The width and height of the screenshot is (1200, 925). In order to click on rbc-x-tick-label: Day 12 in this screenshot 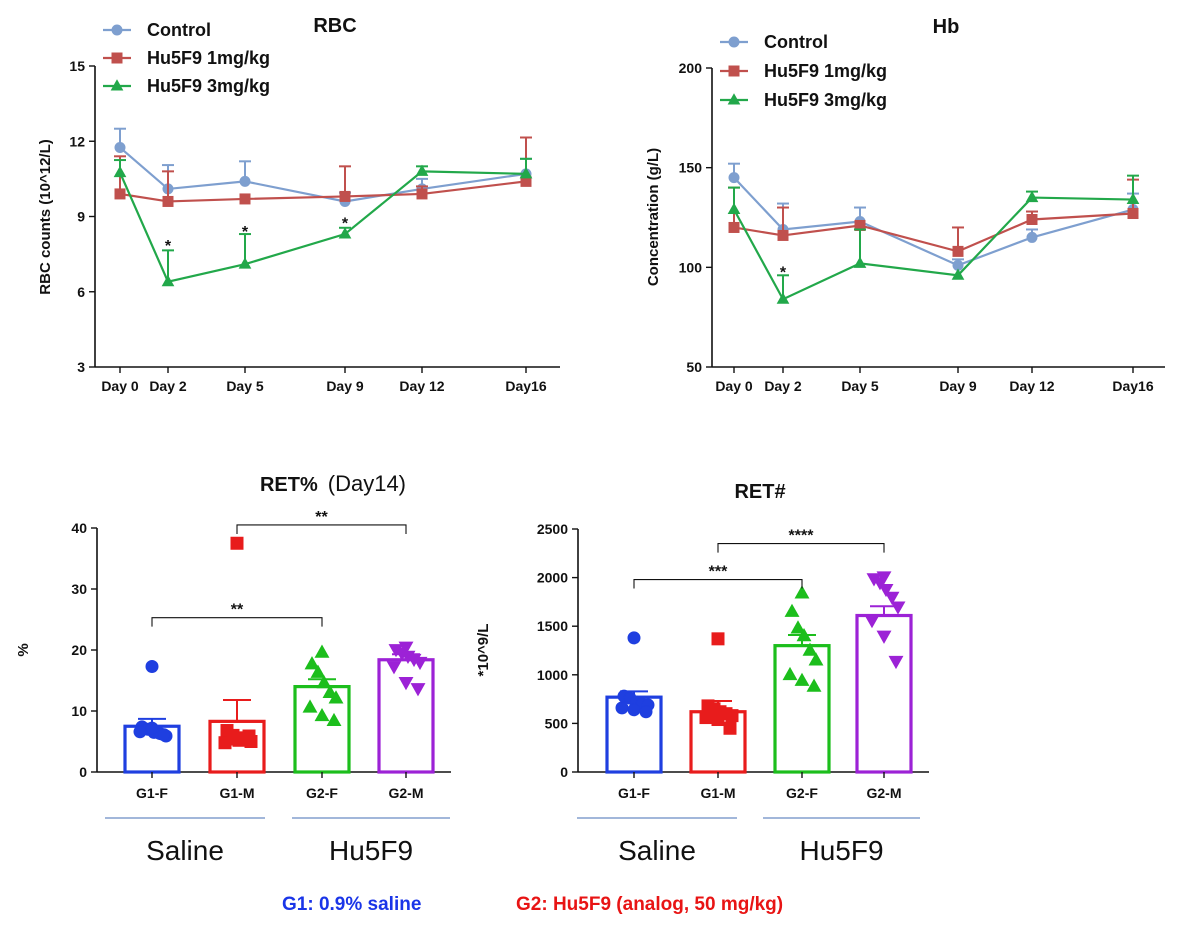, I will do `click(421, 386)`.